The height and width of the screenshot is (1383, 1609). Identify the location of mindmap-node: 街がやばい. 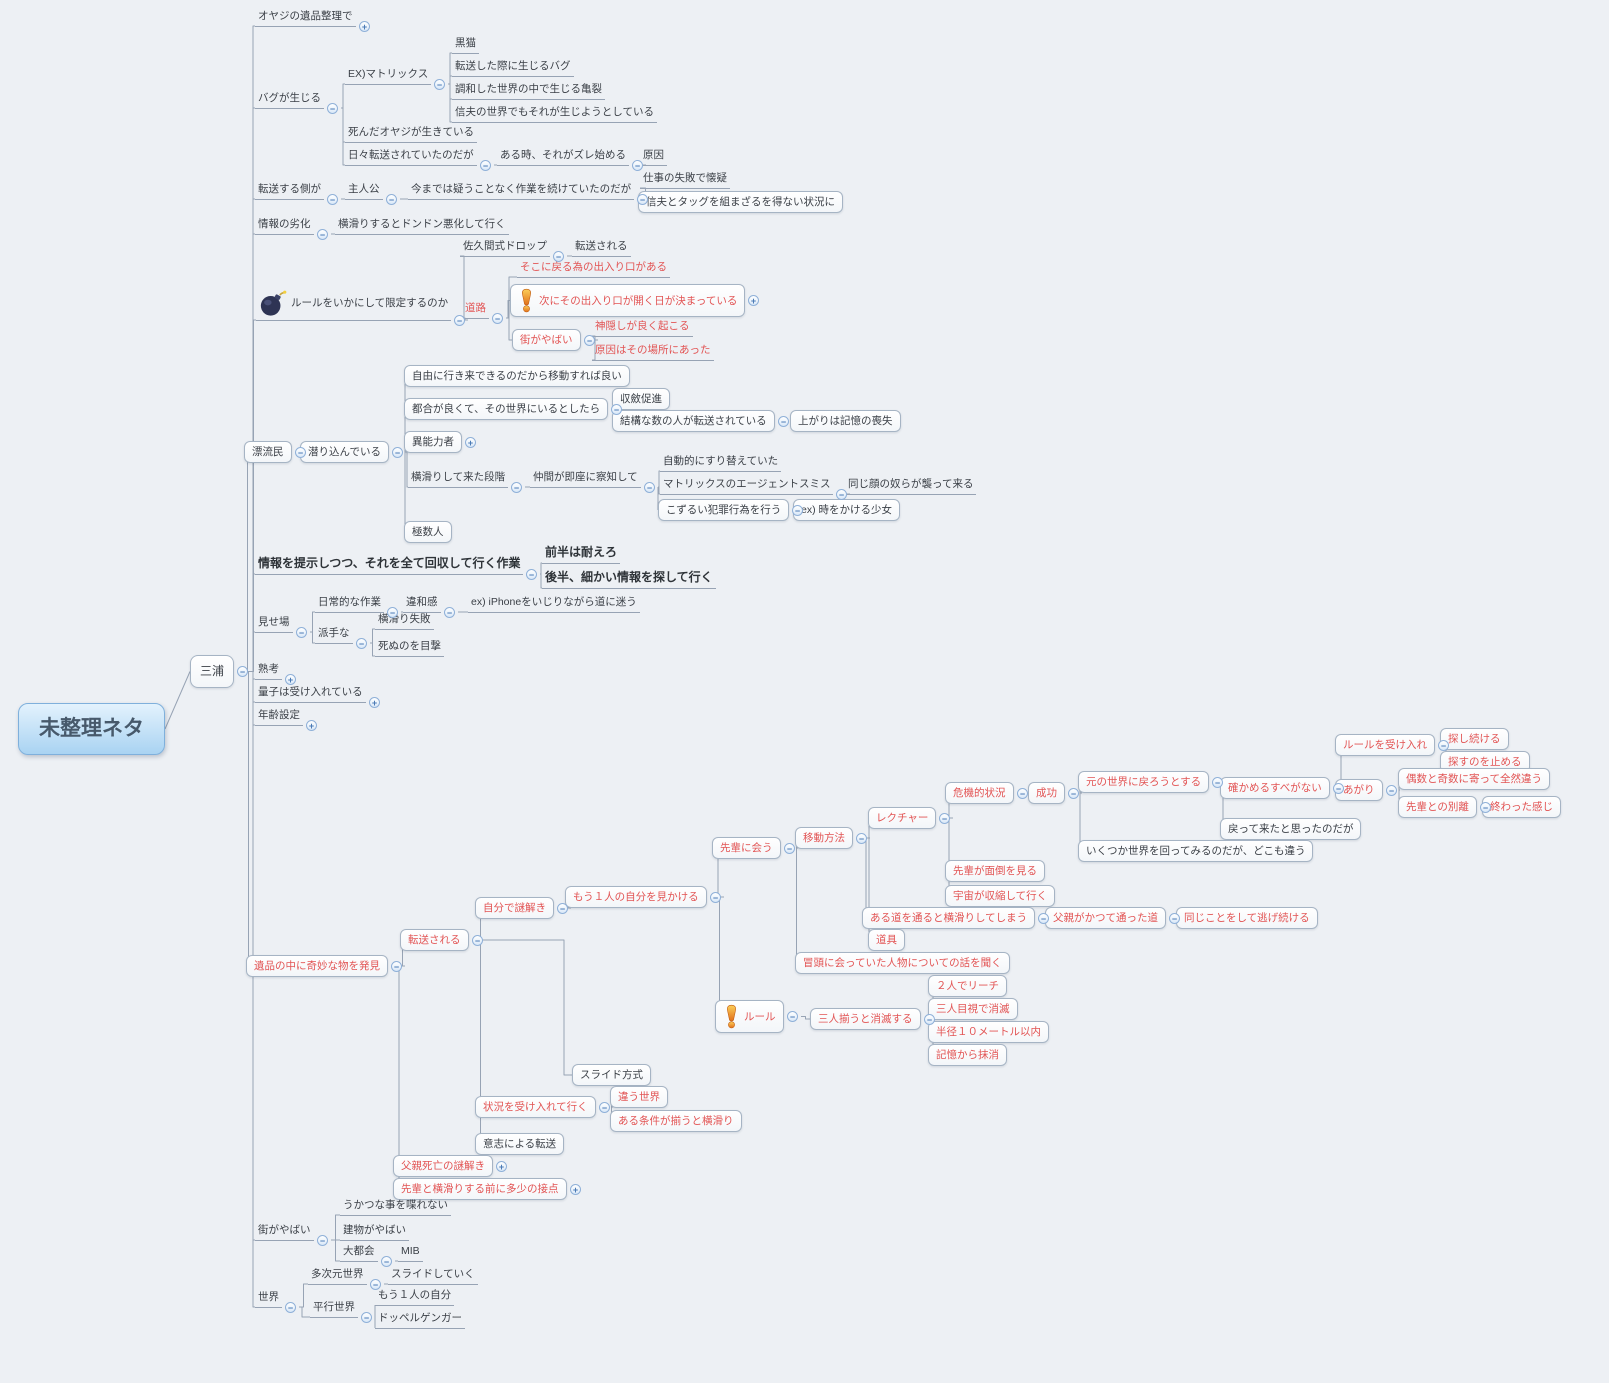
(284, 1231).